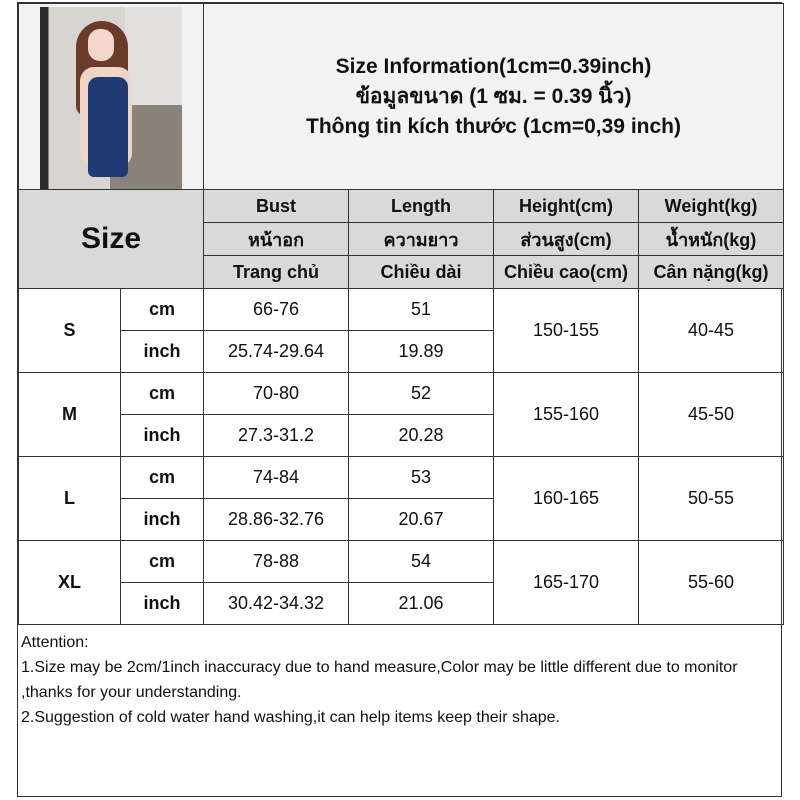  What do you see at coordinates (421, 477) in the screenshot?
I see `length-cm: 53` at bounding box center [421, 477].